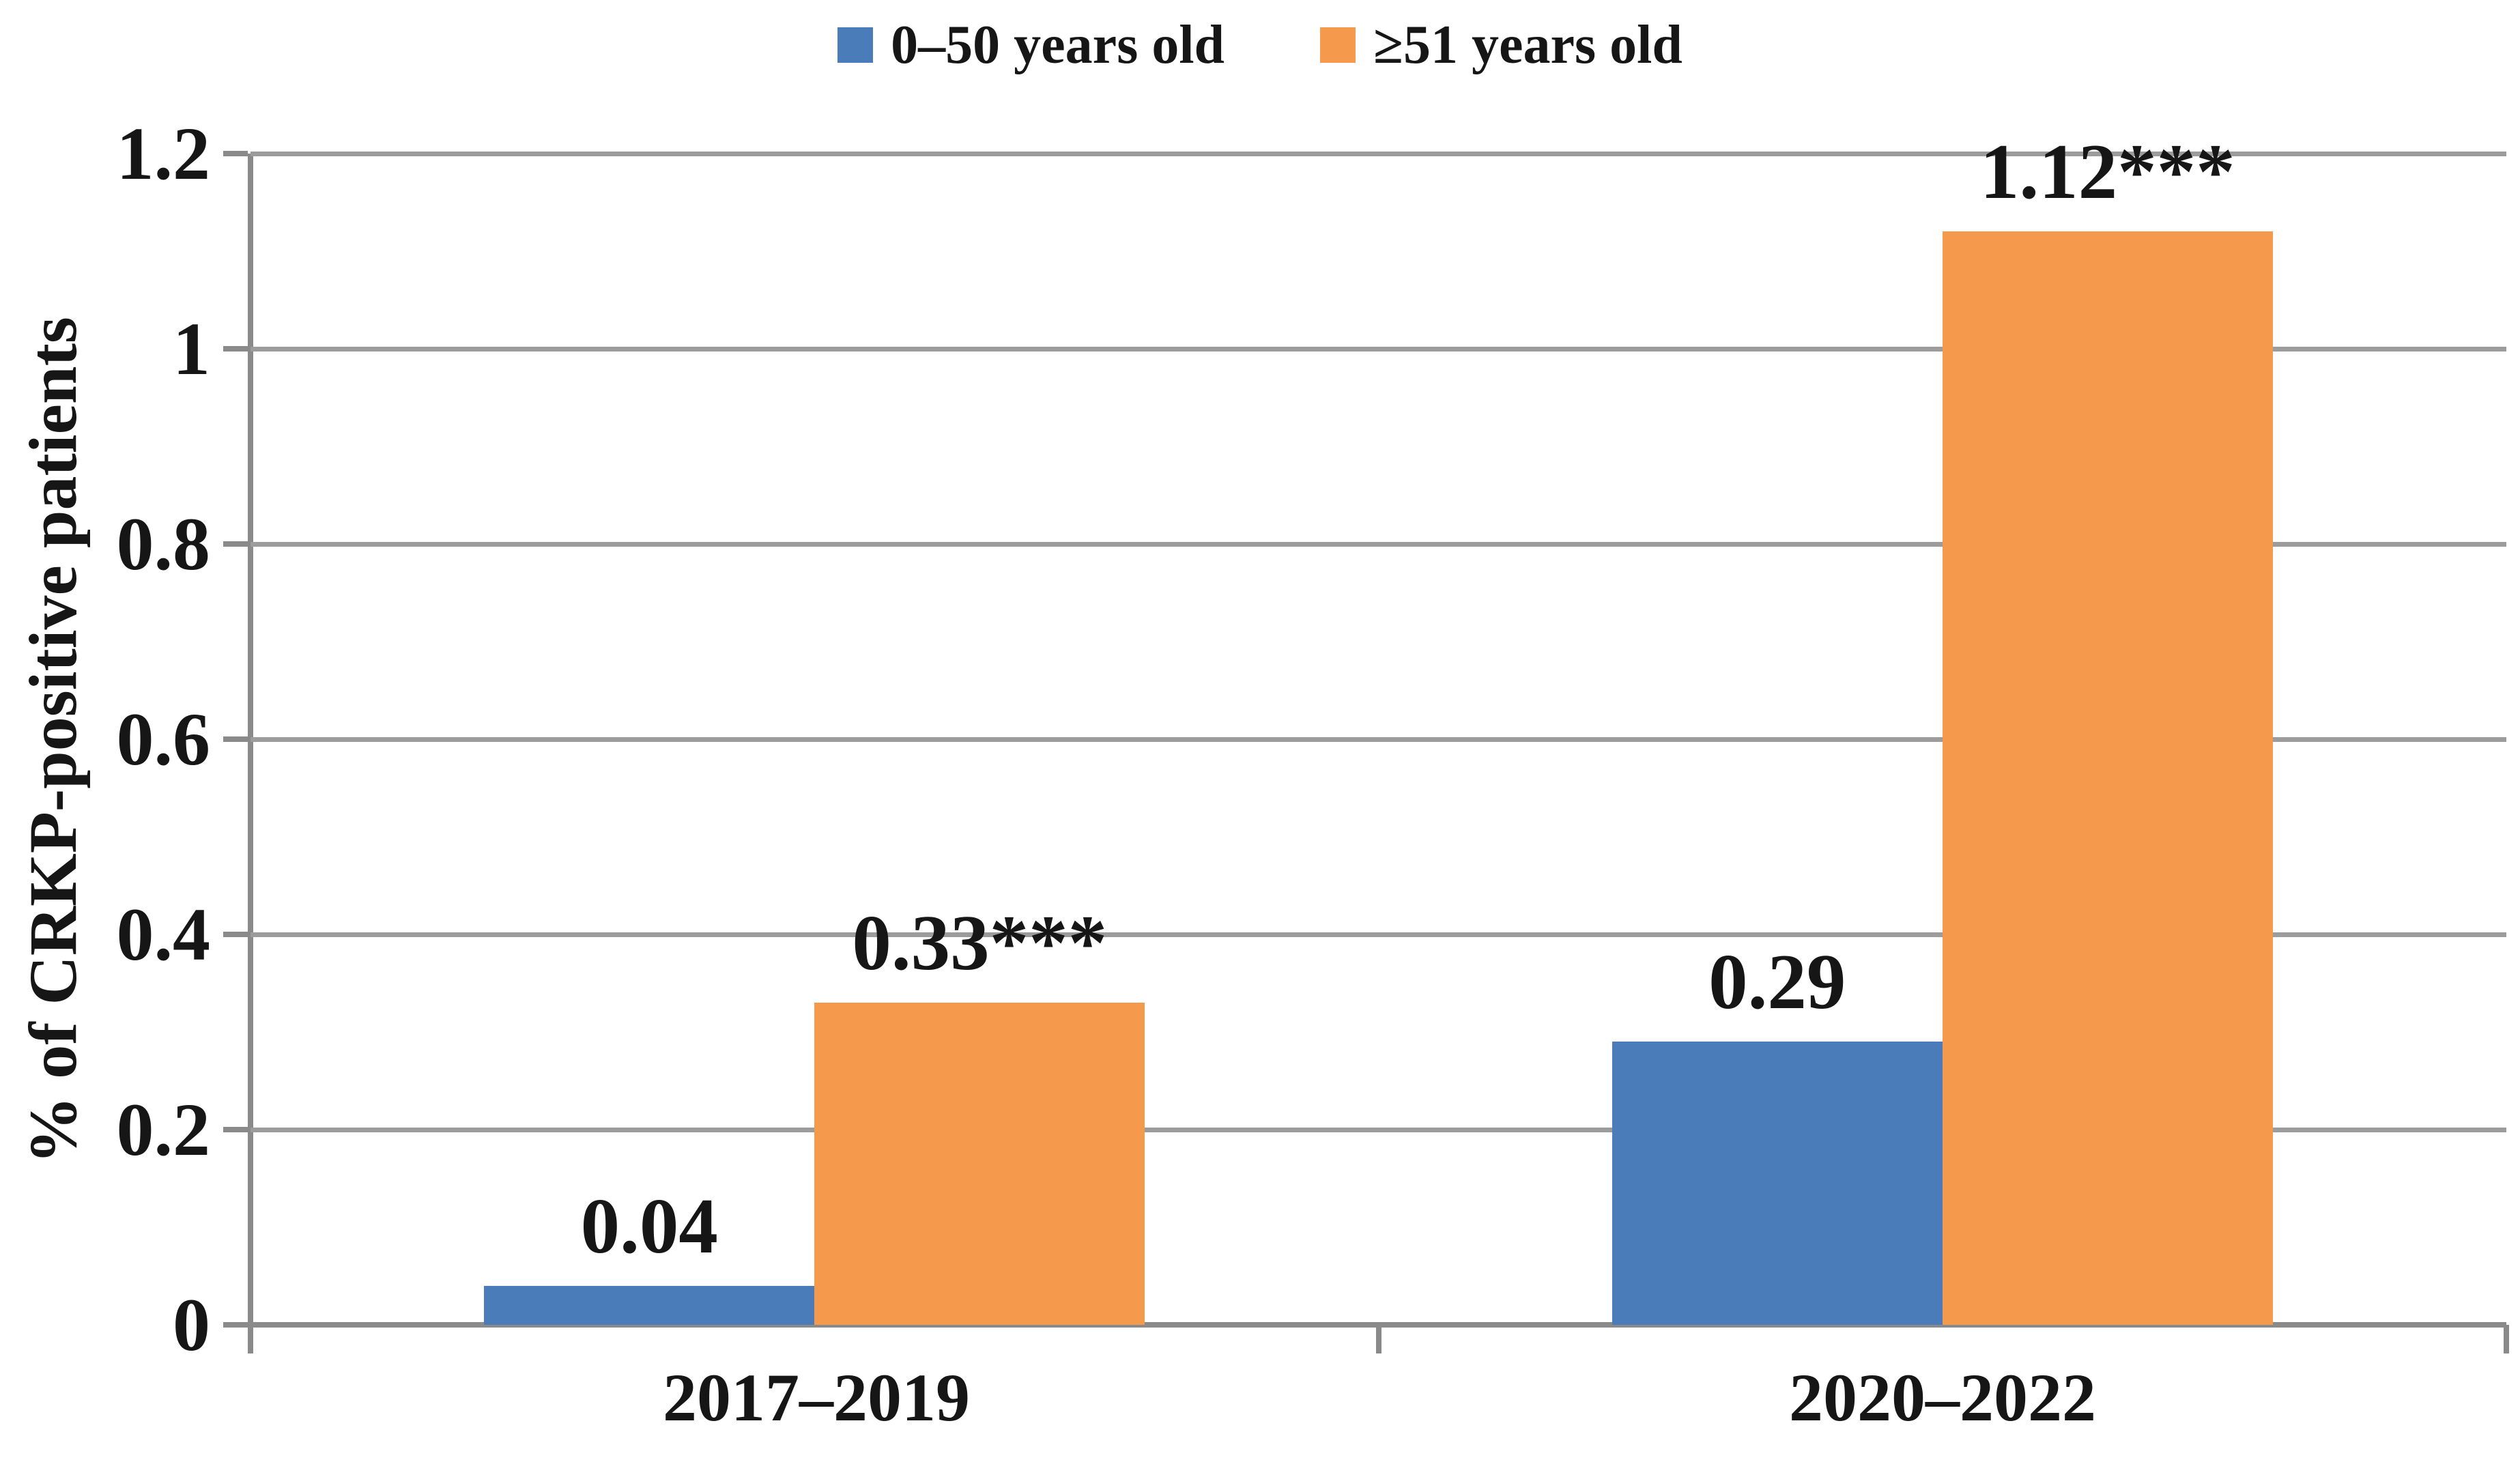 The height and width of the screenshot is (1462, 2520). Describe the element at coordinates (163, 739) in the screenshot. I see `y-tick-label-0.6: 0.6` at that location.